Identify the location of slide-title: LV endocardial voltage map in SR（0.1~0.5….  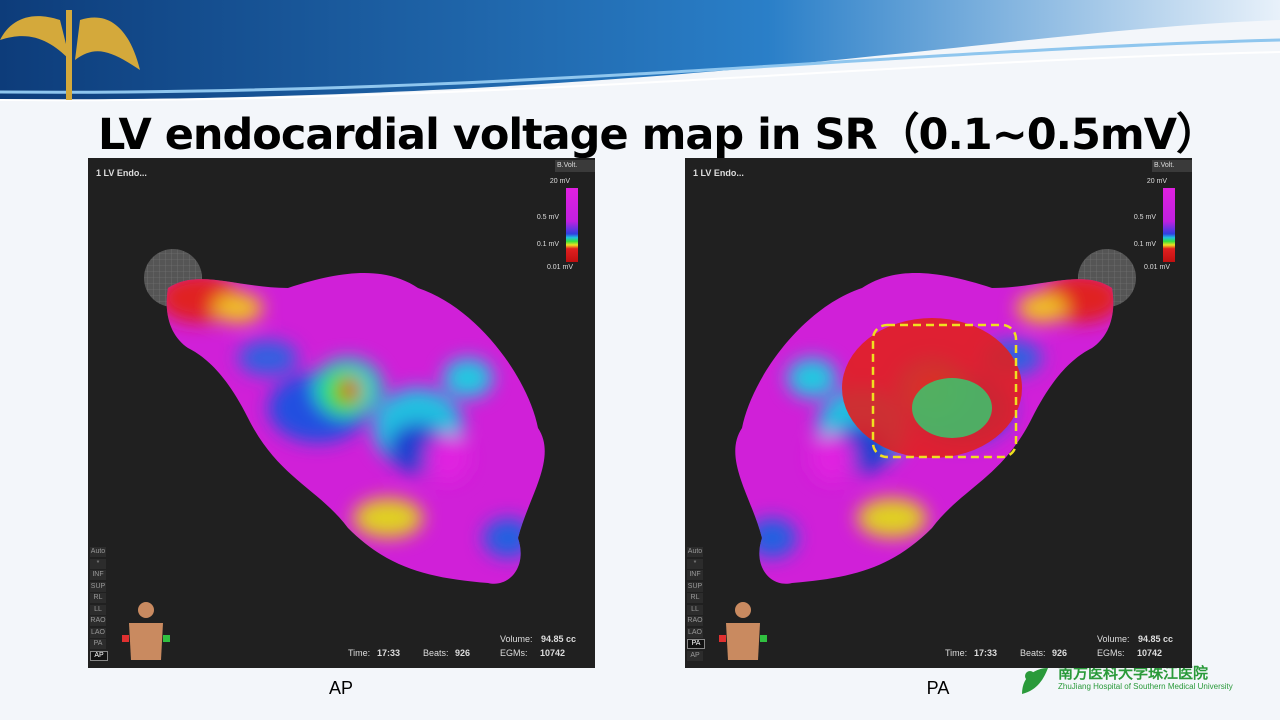
(658, 135).